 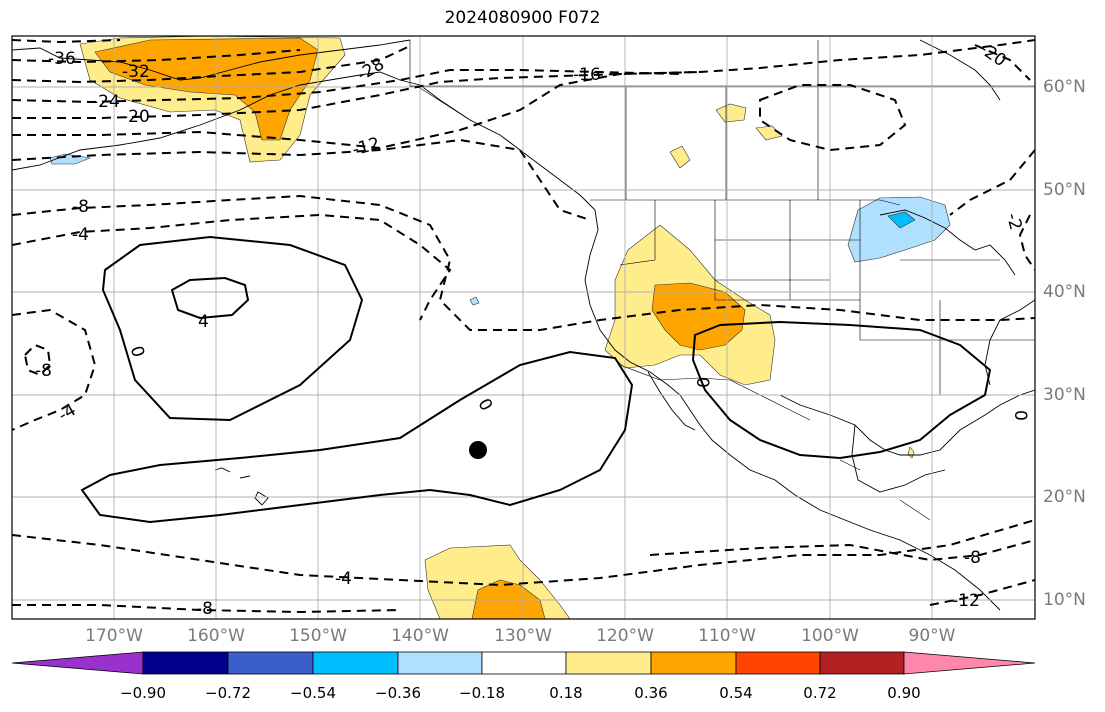 What do you see at coordinates (346, 86) in the screenshot?
I see `contour-neg24` at bounding box center [346, 86].